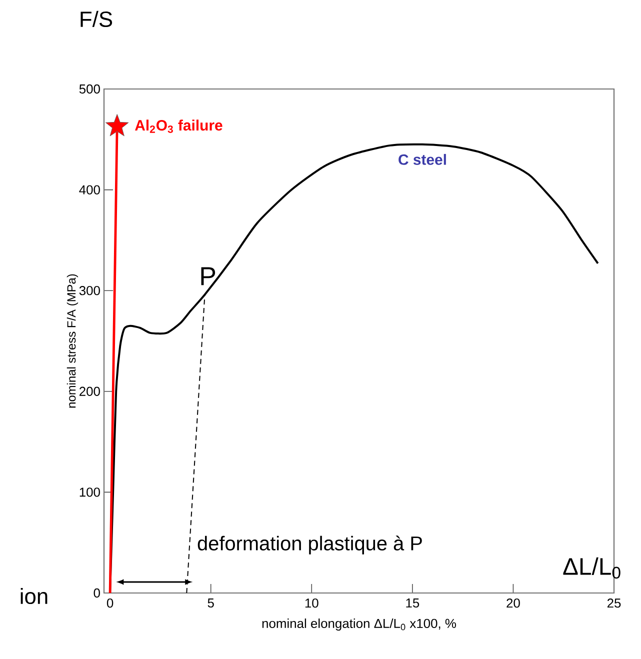  What do you see at coordinates (208, 276) in the screenshot?
I see `annotation: P` at bounding box center [208, 276].